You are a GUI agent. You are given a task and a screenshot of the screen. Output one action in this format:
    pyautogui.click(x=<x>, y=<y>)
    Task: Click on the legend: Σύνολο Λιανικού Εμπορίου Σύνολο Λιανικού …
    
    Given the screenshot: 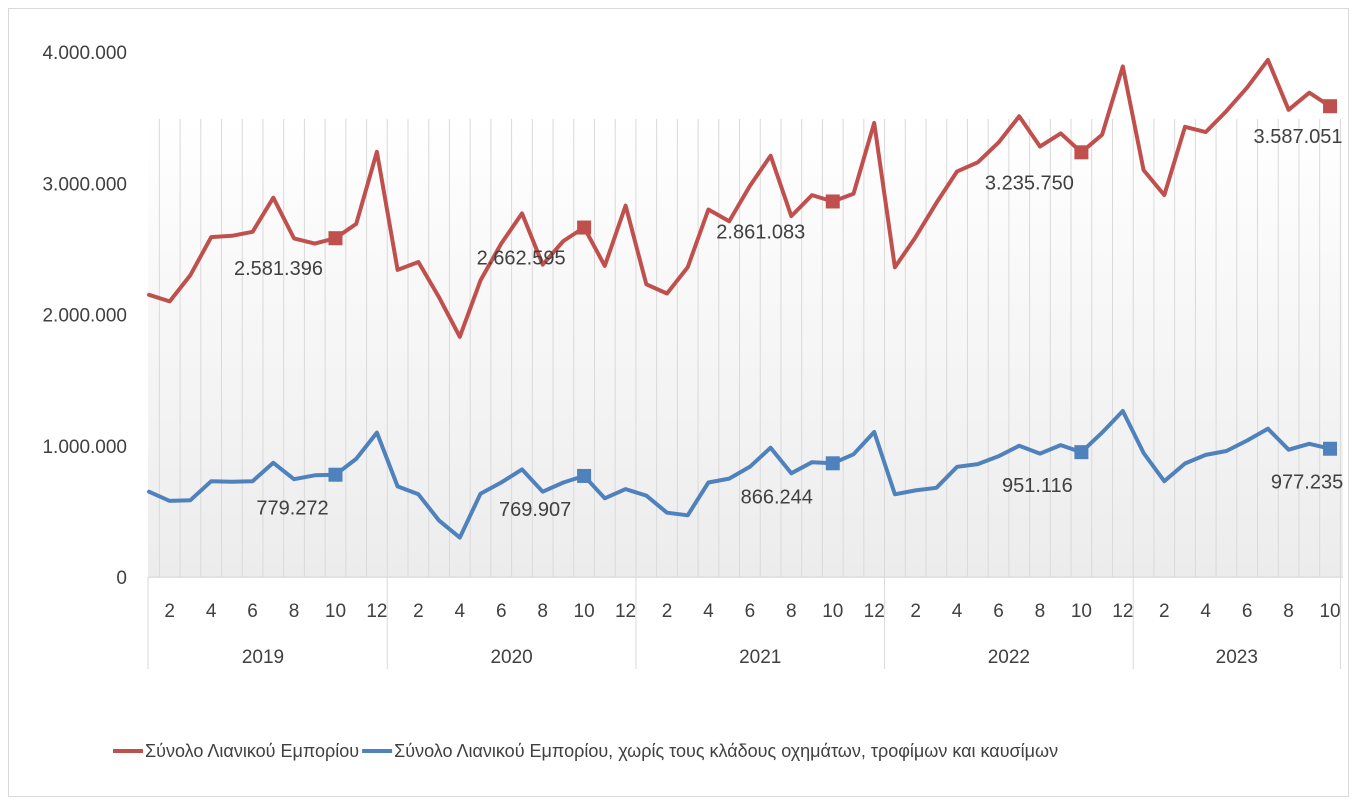 What is the action you would take?
    pyautogui.click(x=585, y=751)
    